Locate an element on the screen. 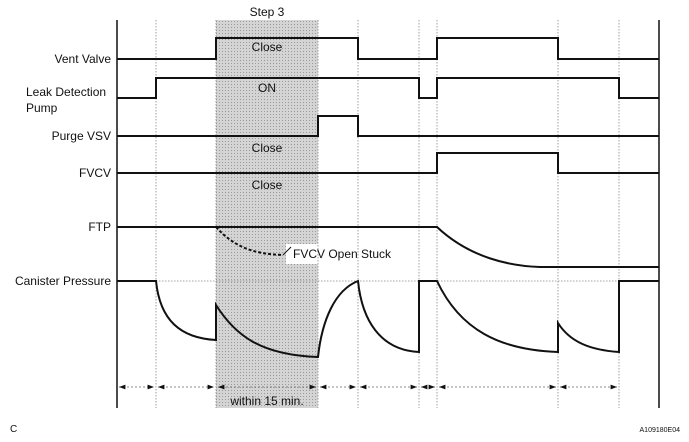  label-ftp: FTP is located at coordinates (99, 227).